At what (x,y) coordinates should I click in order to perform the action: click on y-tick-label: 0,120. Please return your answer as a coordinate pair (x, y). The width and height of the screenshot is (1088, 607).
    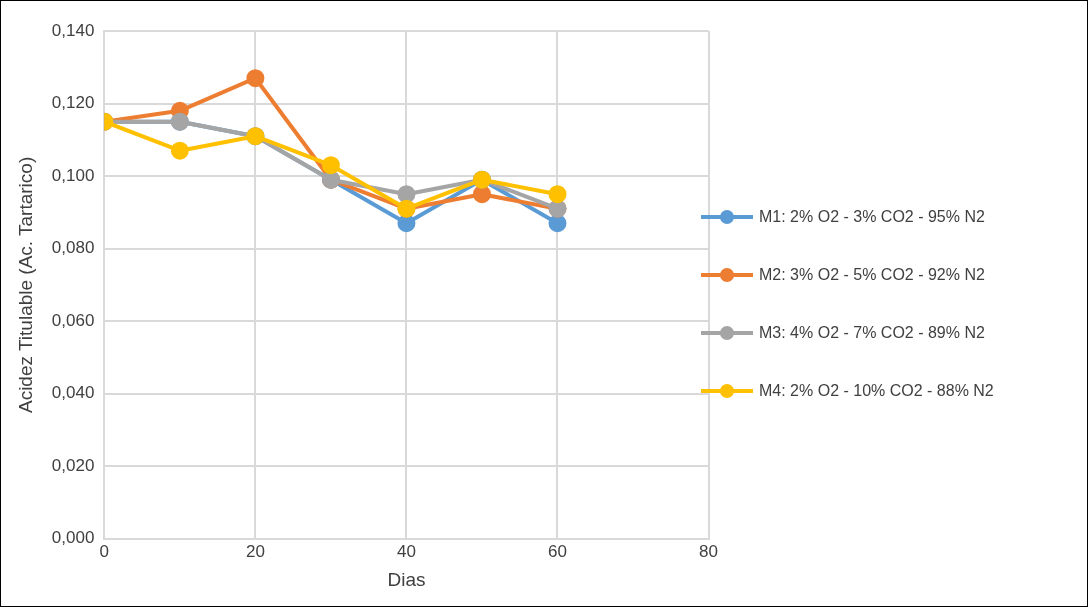
    Looking at the image, I should click on (73, 103).